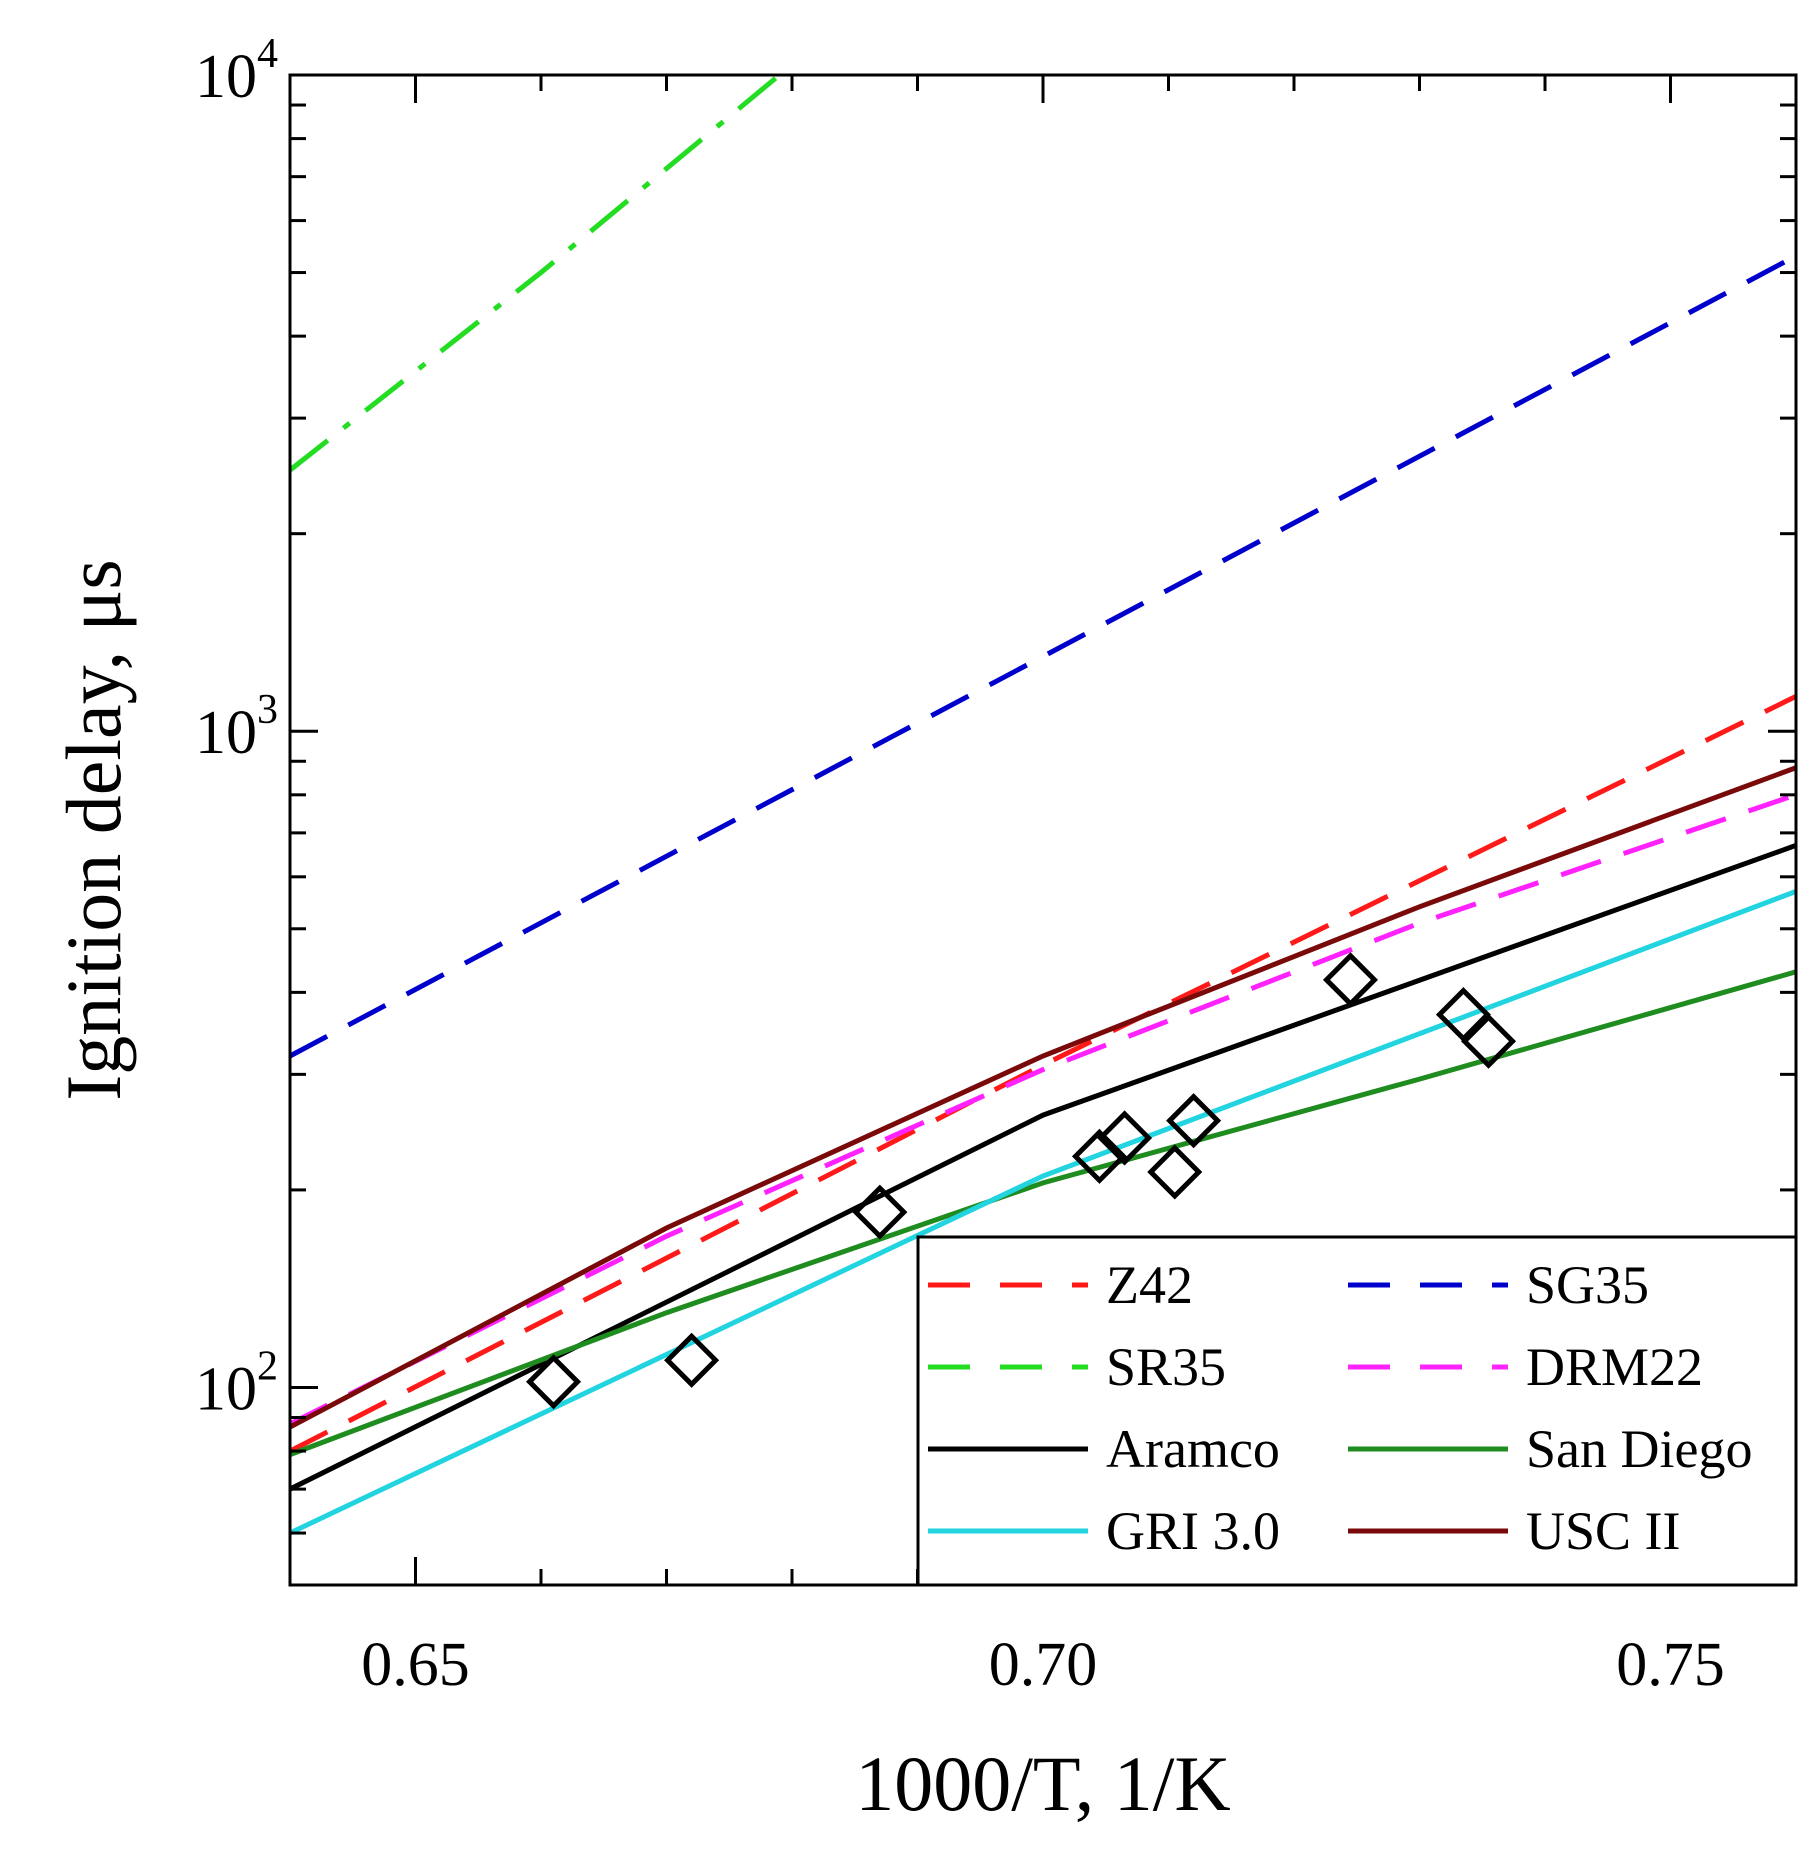 Image resolution: width=1812 pixels, height=1853 pixels. What do you see at coordinates (1587, 1285) in the screenshot?
I see `legend-label-sg35: SG35` at bounding box center [1587, 1285].